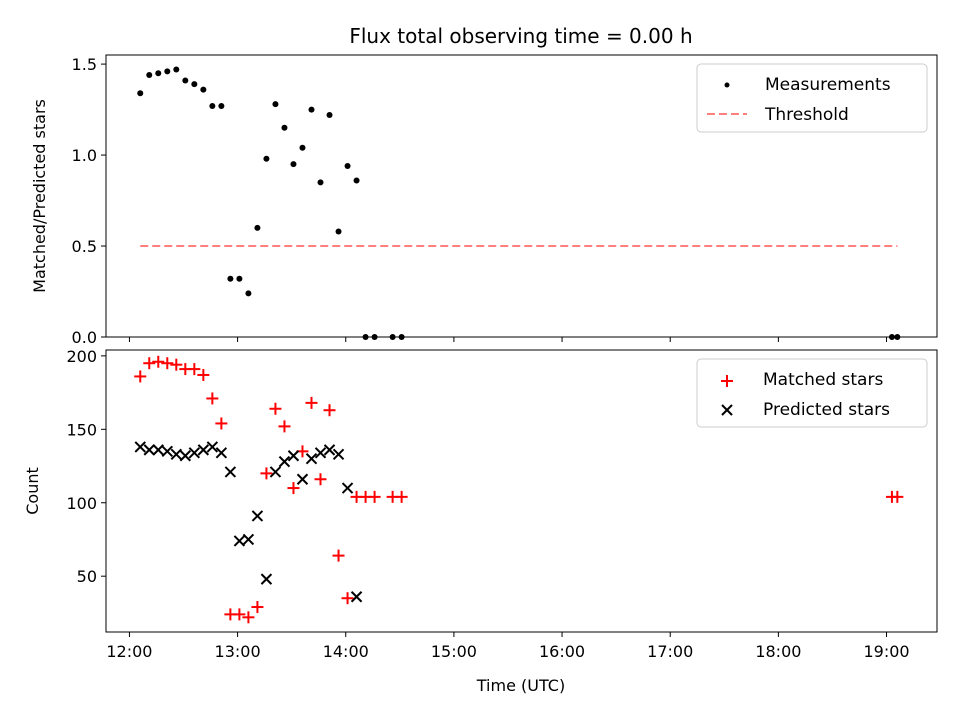 The image size is (960, 720). I want to click on x-tick-label: 17:00, so click(670, 651).